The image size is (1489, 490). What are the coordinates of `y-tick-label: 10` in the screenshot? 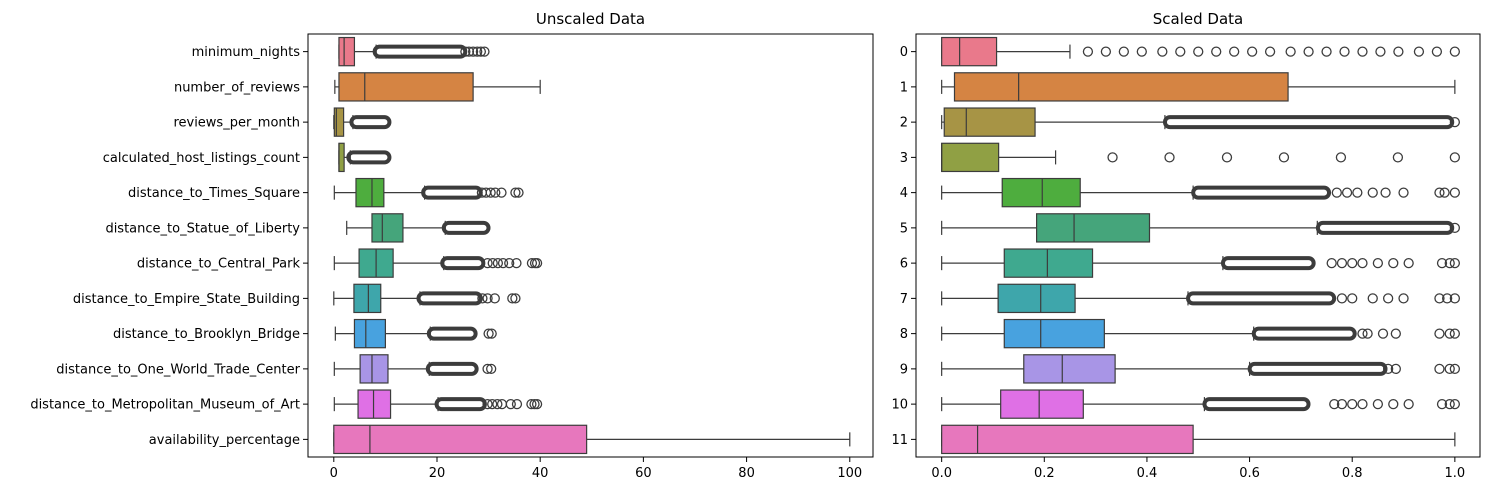 It's located at (899, 405).